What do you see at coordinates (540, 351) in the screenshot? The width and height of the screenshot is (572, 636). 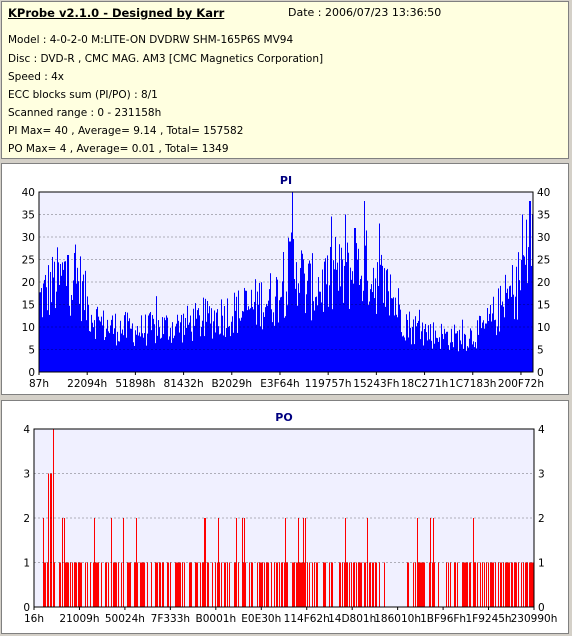 I see `pi-ytick-right: 5` at bounding box center [540, 351].